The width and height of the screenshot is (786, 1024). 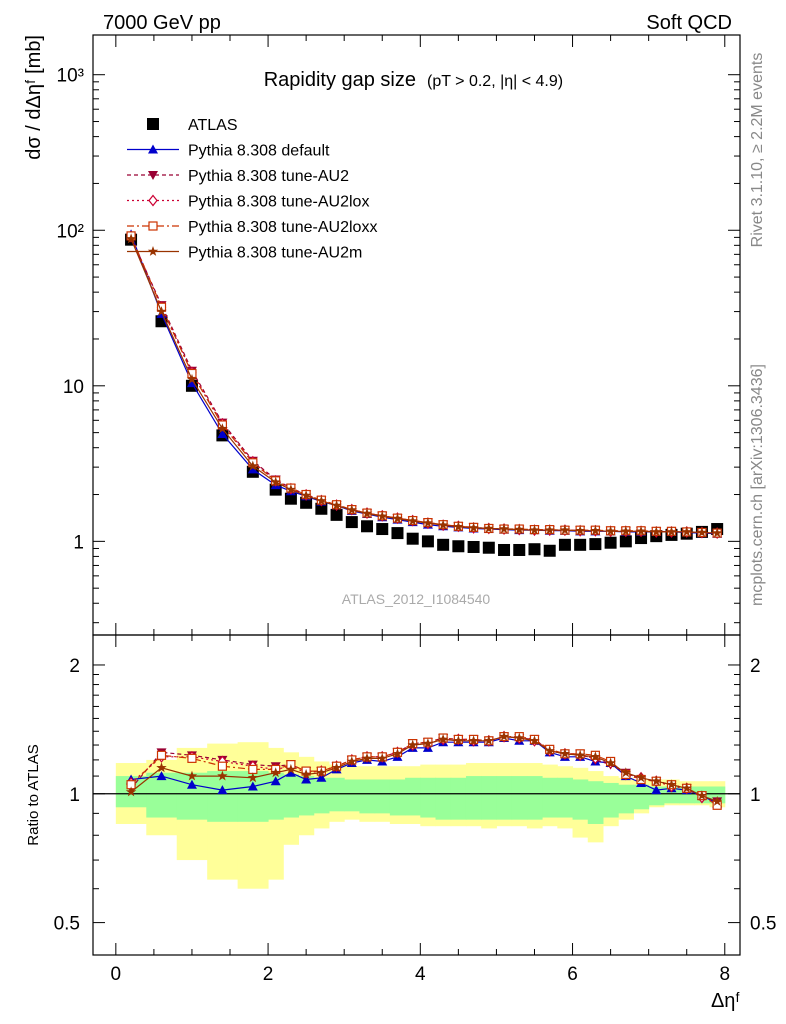 What do you see at coordinates (153, 175) in the screenshot?
I see `legend-marker-tune-au2` at bounding box center [153, 175].